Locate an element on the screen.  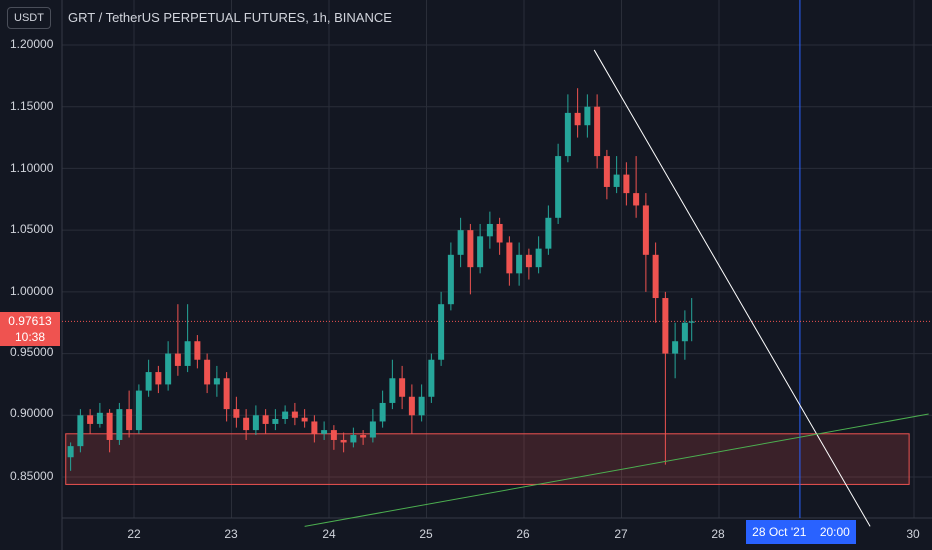
time-axis-tick: 25 is located at coordinates (426, 534).